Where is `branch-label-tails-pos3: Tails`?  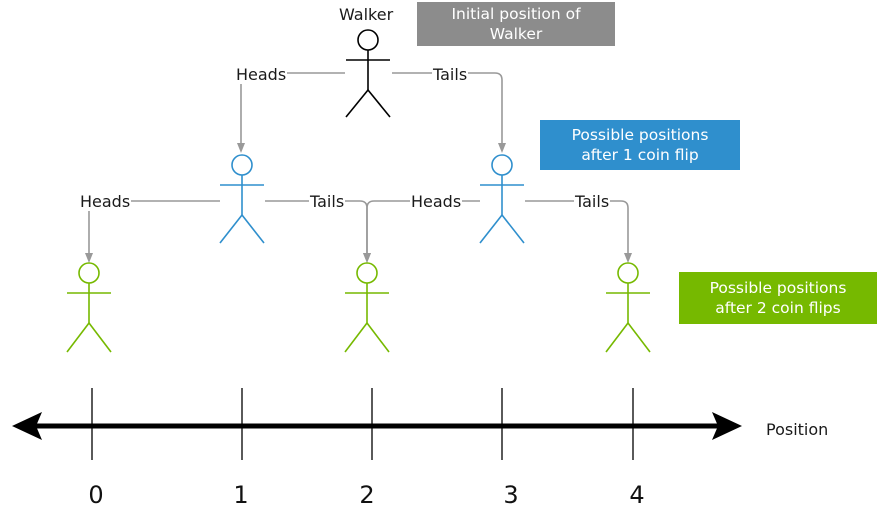
branch-label-tails-pos3: Tails is located at coordinates (592, 201).